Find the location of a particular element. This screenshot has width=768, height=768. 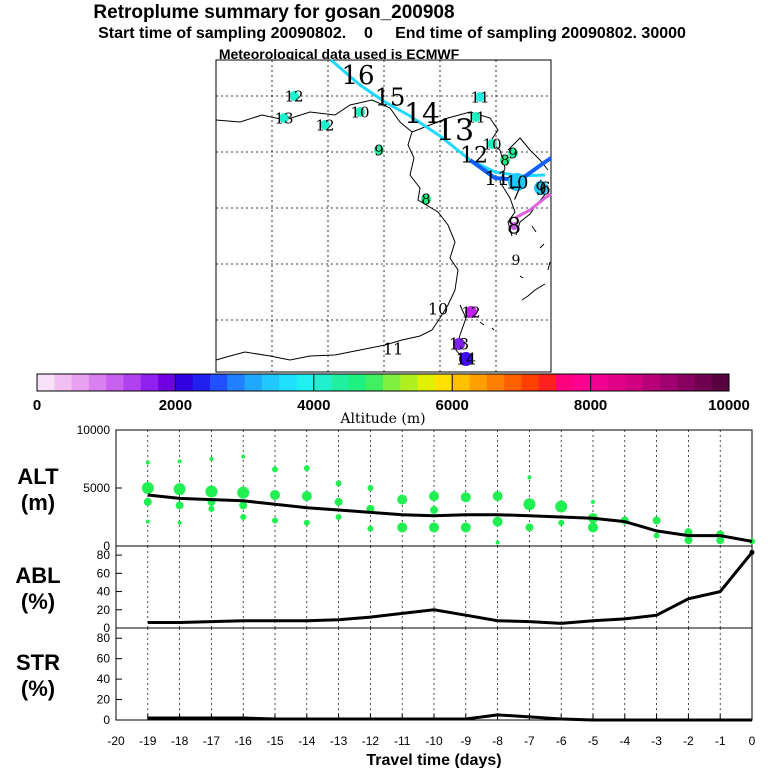

map-day-label: 14 is located at coordinates (466, 359).